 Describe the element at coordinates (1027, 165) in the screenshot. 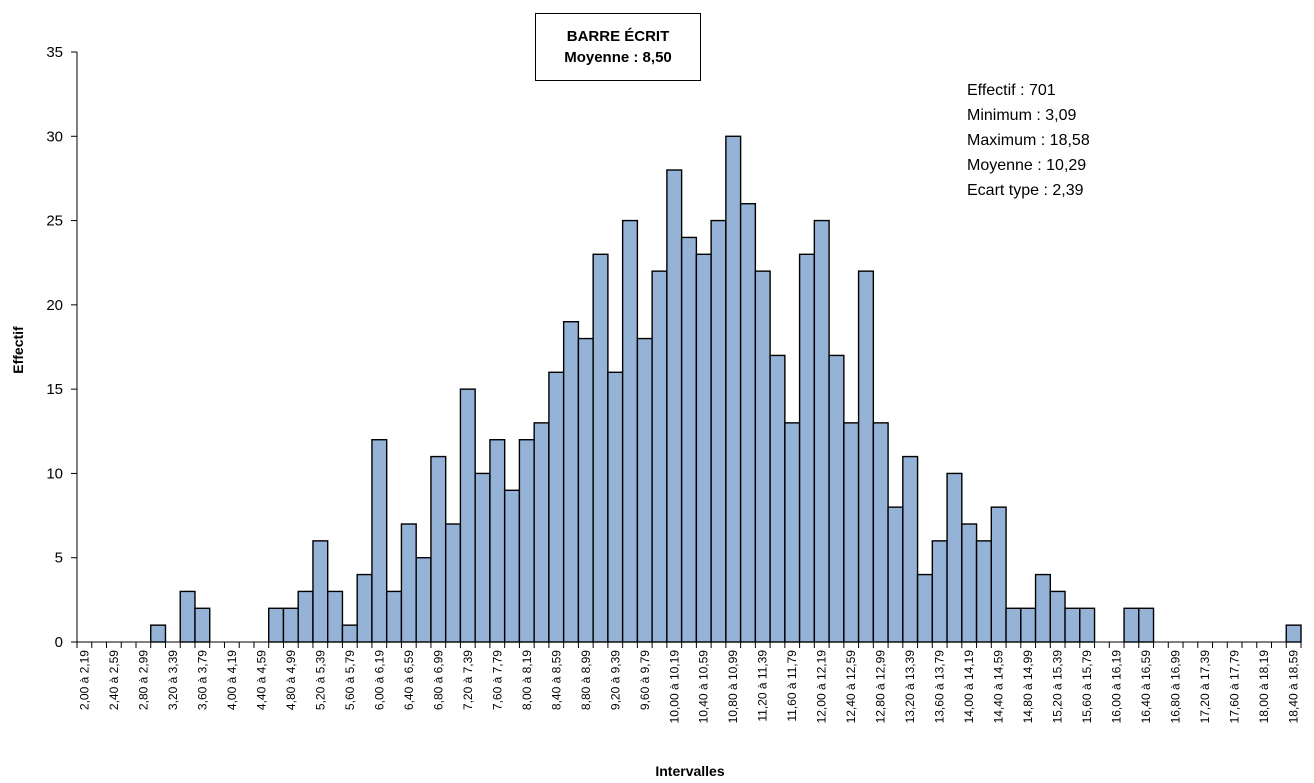

I see `stat-moyenne: Moyenne : 10,29` at that location.